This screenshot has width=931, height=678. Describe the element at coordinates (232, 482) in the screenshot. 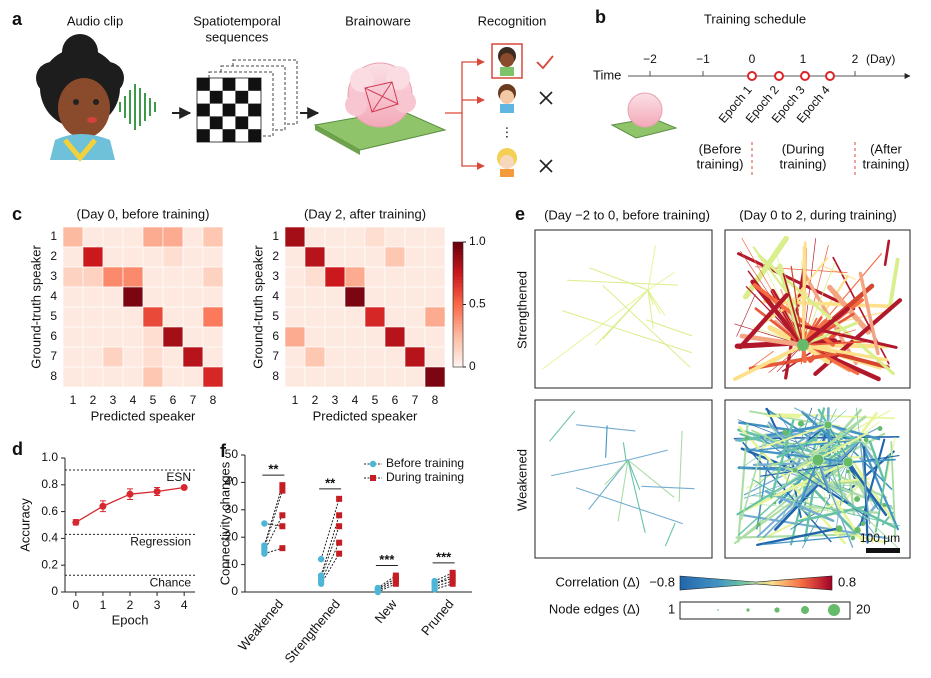

I see `y-tick-label: 40` at that location.